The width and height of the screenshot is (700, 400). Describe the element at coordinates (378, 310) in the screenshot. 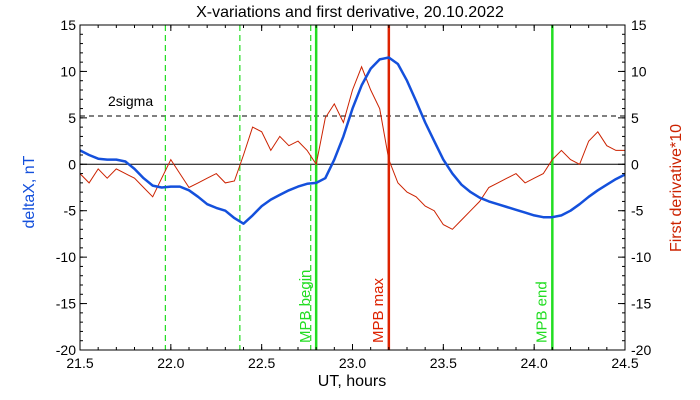

I see `marker-label-mpb-max: MPB max` at that location.